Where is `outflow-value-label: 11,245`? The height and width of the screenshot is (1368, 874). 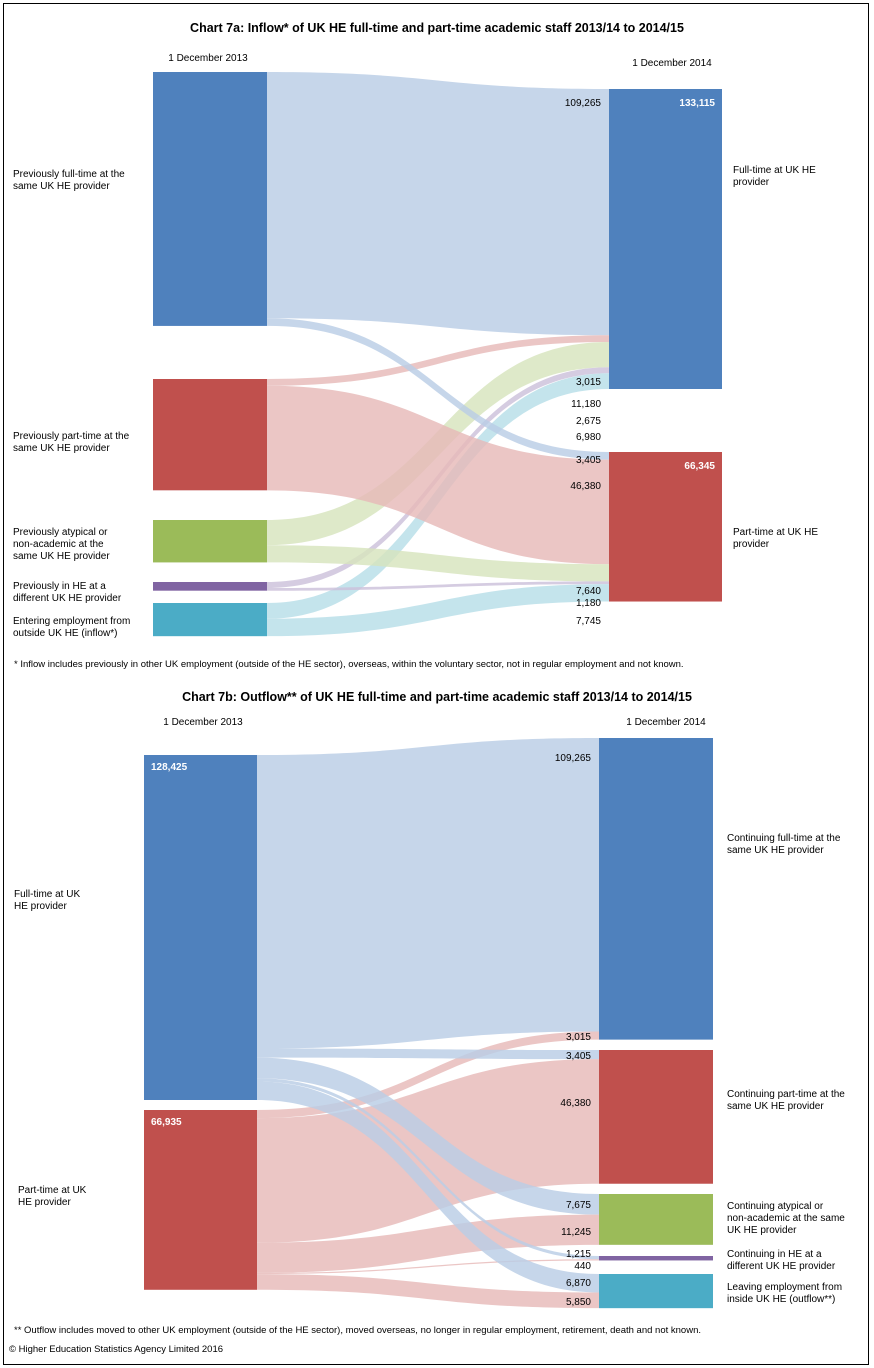 outflow-value-label: 11,245 is located at coordinates (576, 1232).